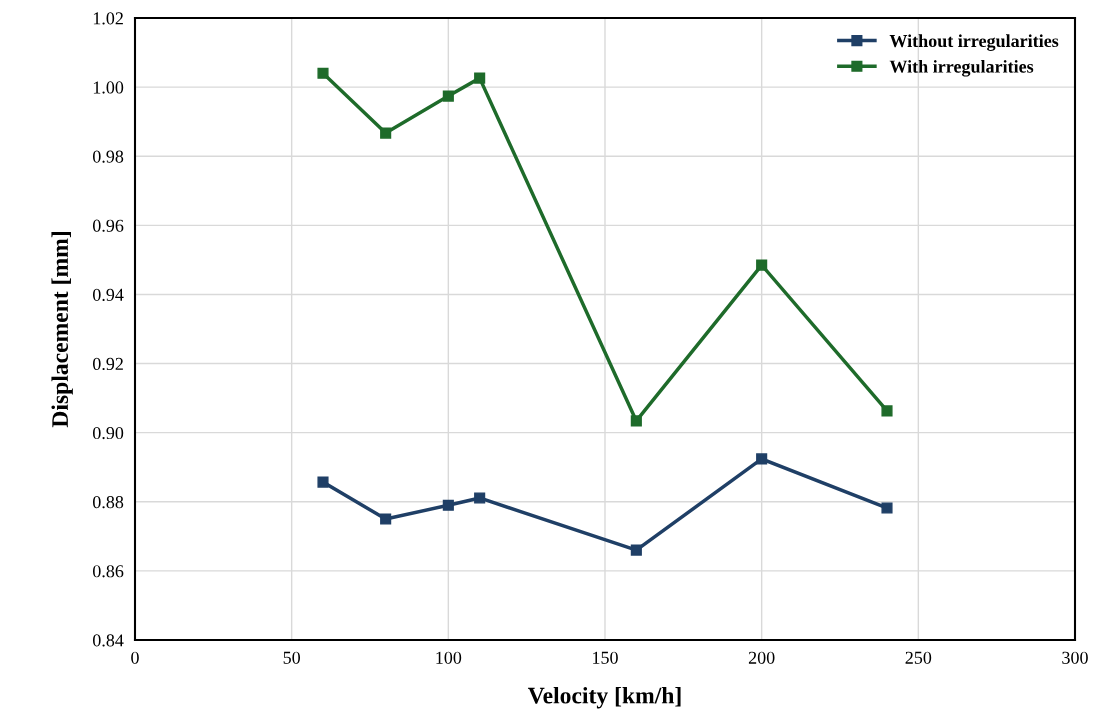 The height and width of the screenshot is (725, 1097). What do you see at coordinates (108, 640) in the screenshot?
I see `y-tick-label: 0.84` at bounding box center [108, 640].